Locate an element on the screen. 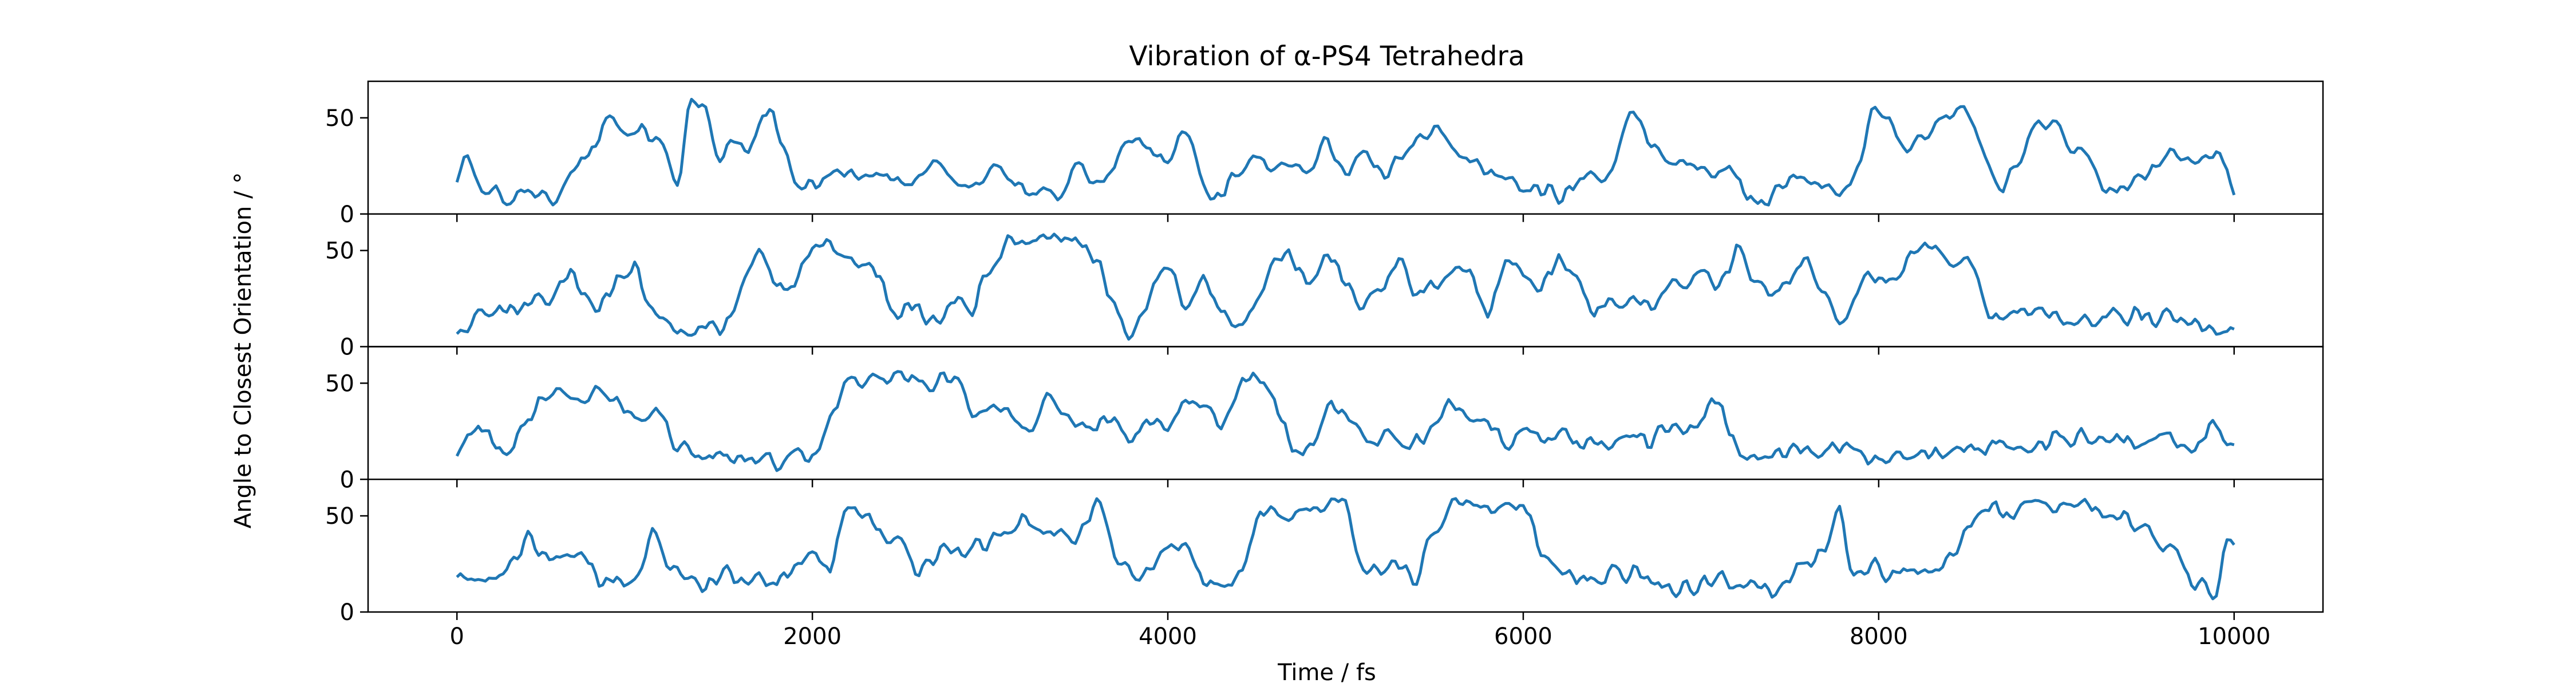 The height and width of the screenshot is (687, 2576). x-tick-label: 0 is located at coordinates (457, 637).